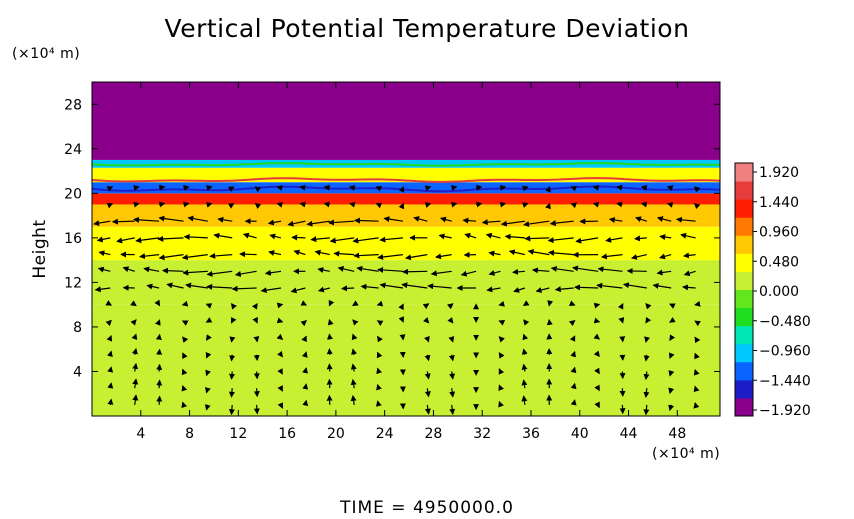 This screenshot has width=854, height=519. What do you see at coordinates (580, 434) in the screenshot?
I see `x-tick-label: 40` at bounding box center [580, 434].